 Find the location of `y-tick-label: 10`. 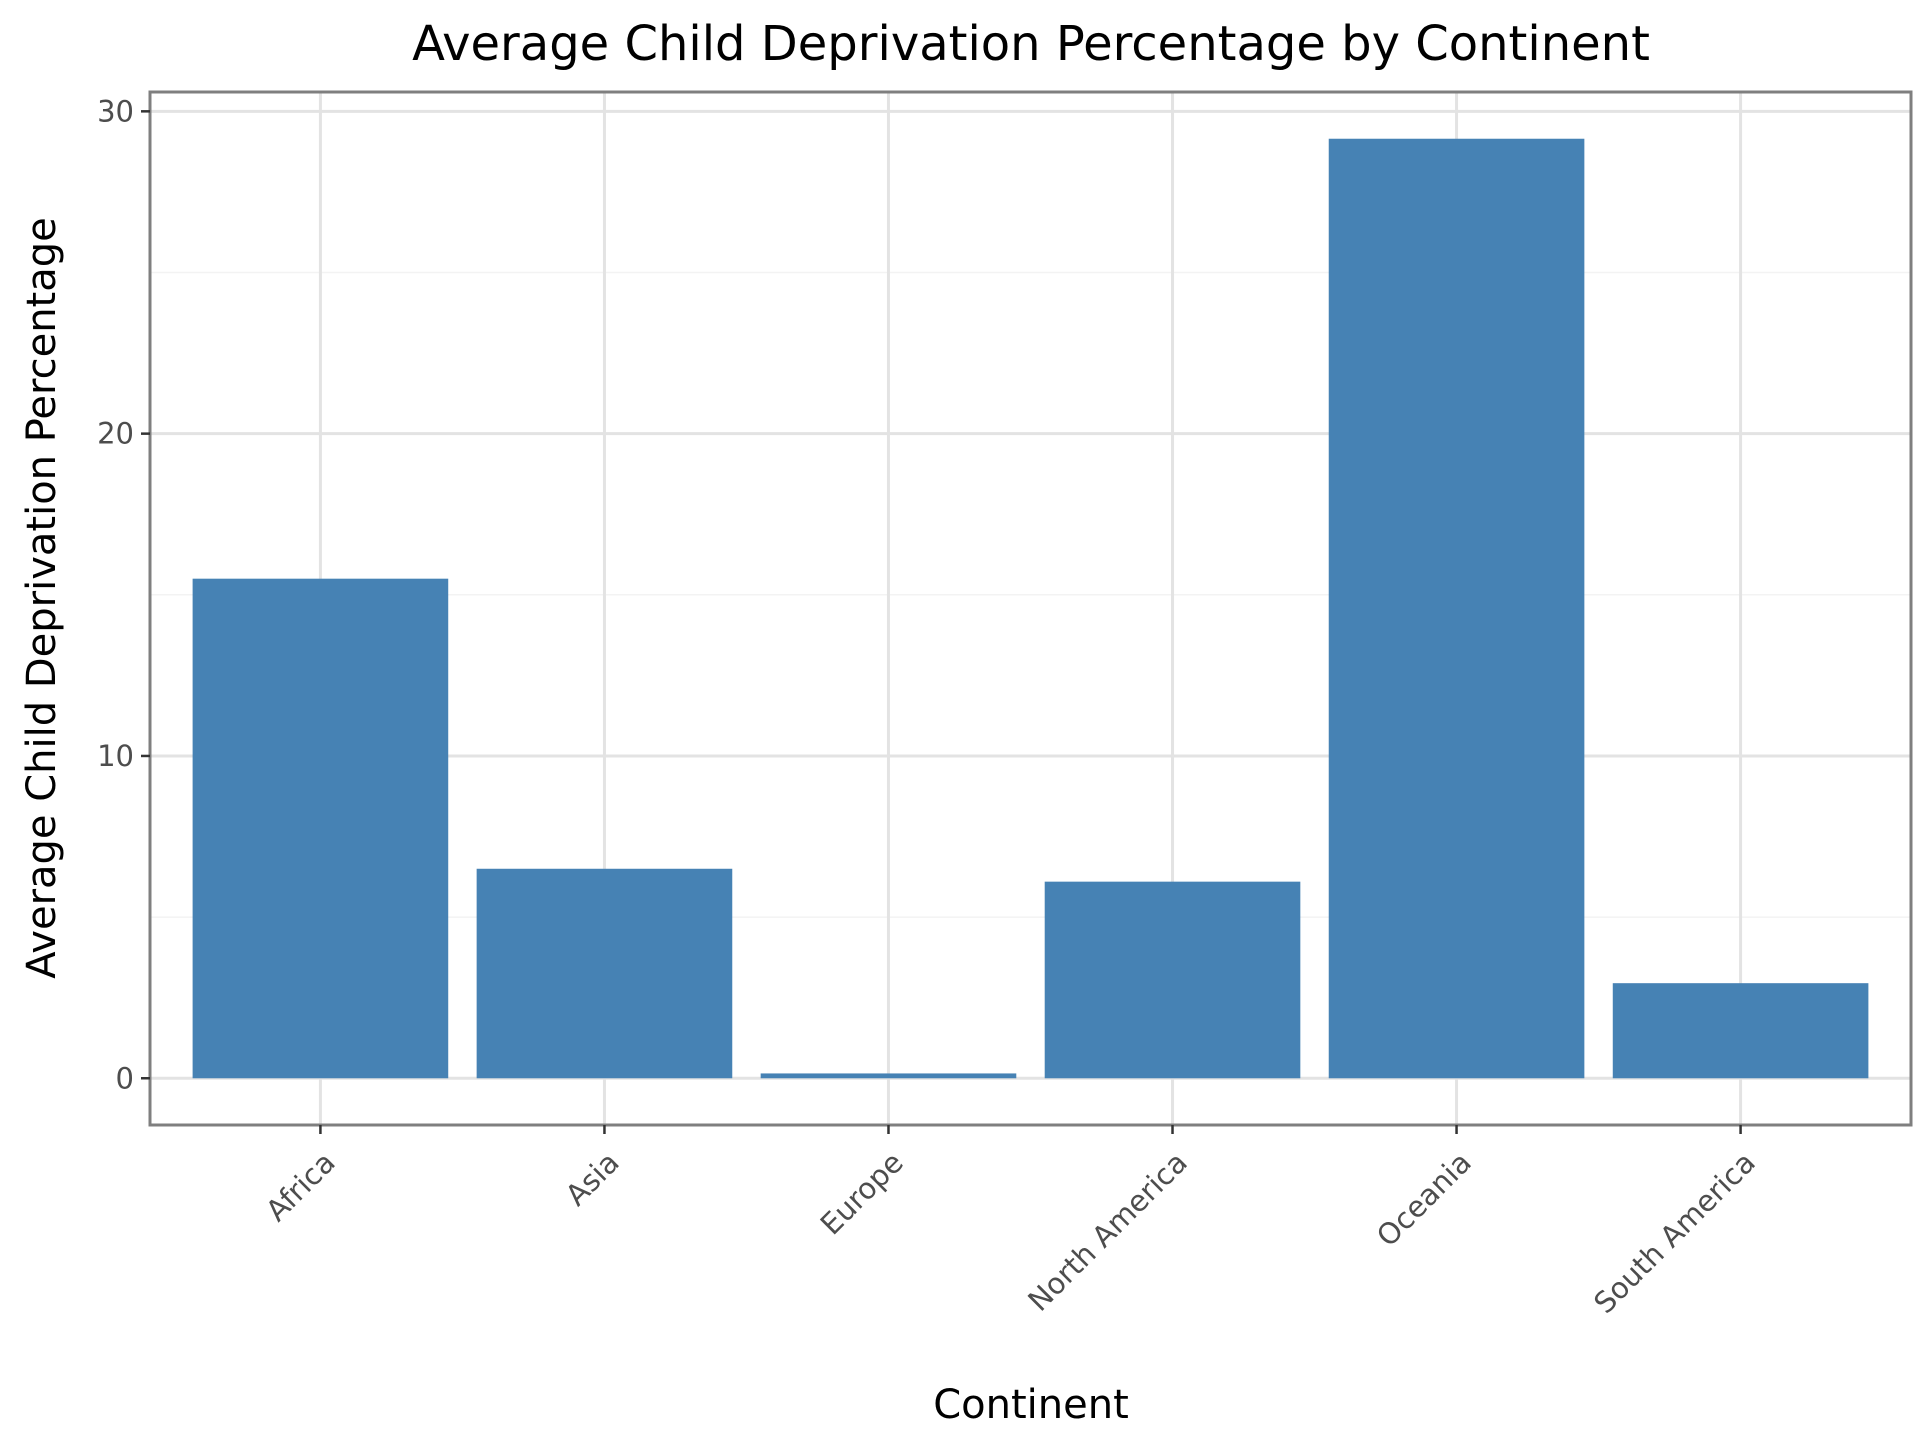

y-tick-label: 10 is located at coordinates (115, 756).